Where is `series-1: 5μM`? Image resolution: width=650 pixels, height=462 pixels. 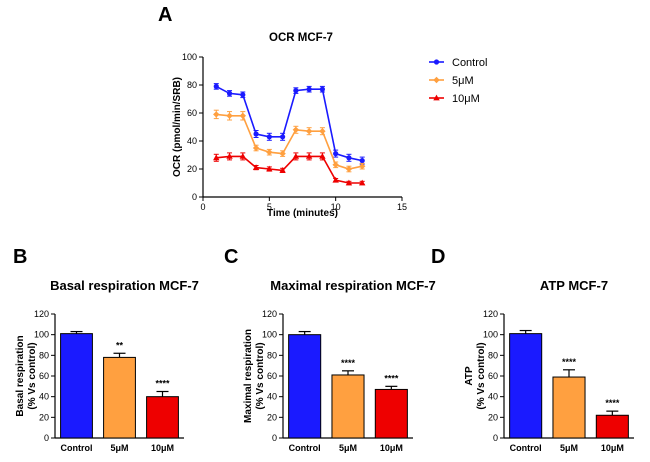 series-1: 5μM is located at coordinates (343, 124).